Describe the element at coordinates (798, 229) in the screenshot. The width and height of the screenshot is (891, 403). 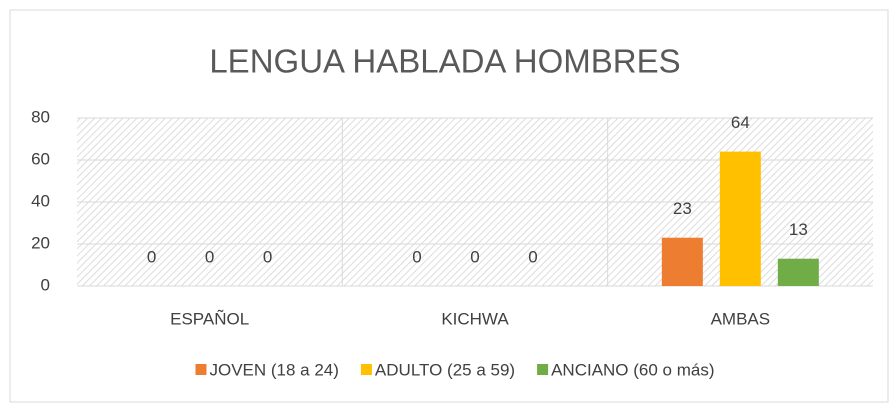
I see `data-label: 13` at that location.